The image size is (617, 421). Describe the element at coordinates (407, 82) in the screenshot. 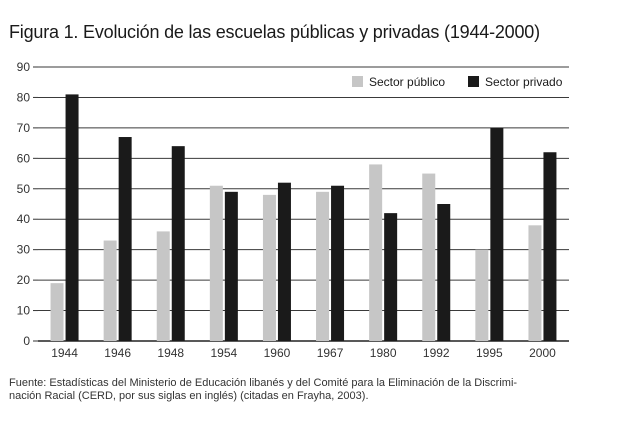

I see `legend-label-publico: Sector público` at that location.